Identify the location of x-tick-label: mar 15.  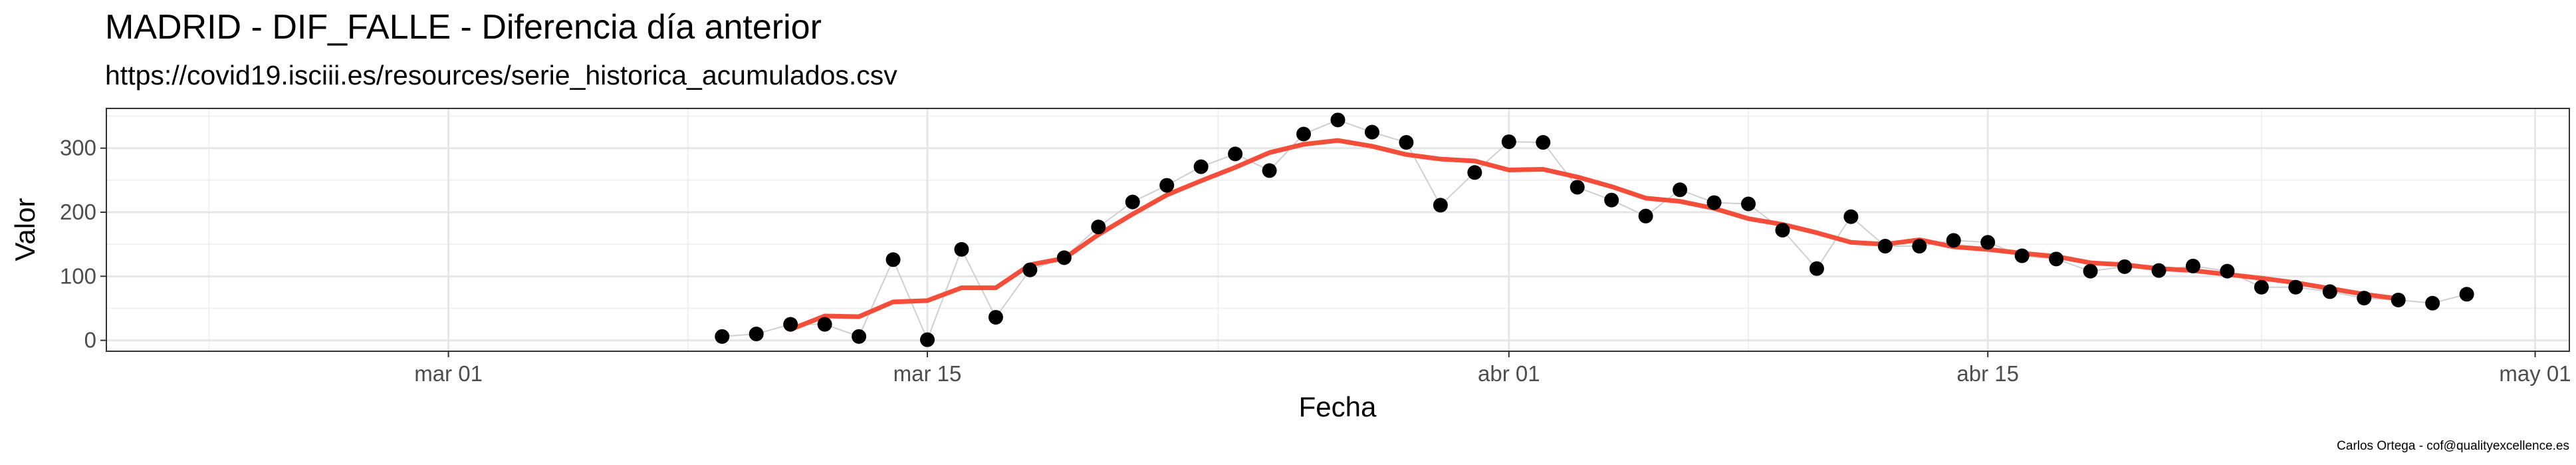
(927, 373).